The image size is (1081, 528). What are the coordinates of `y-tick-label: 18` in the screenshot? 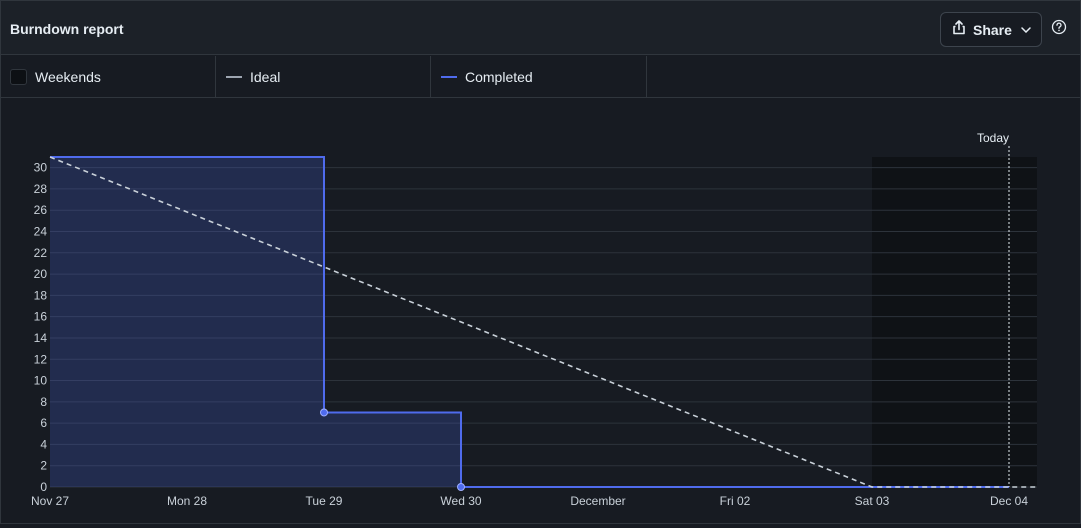 It's located at (41, 295).